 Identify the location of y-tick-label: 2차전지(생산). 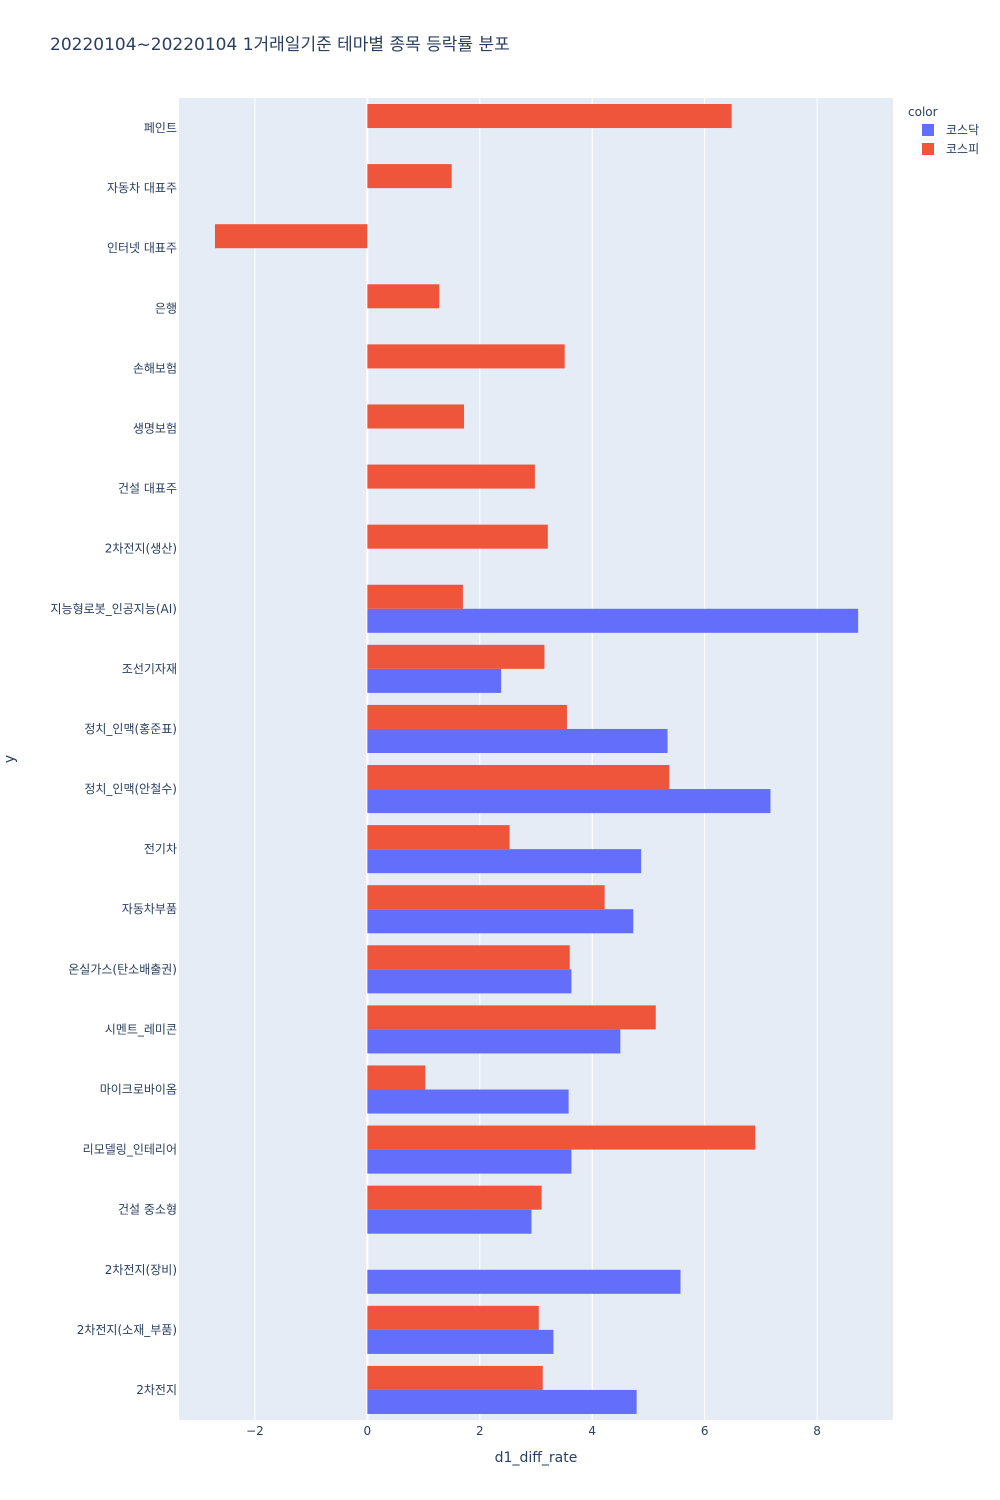
(141, 549).